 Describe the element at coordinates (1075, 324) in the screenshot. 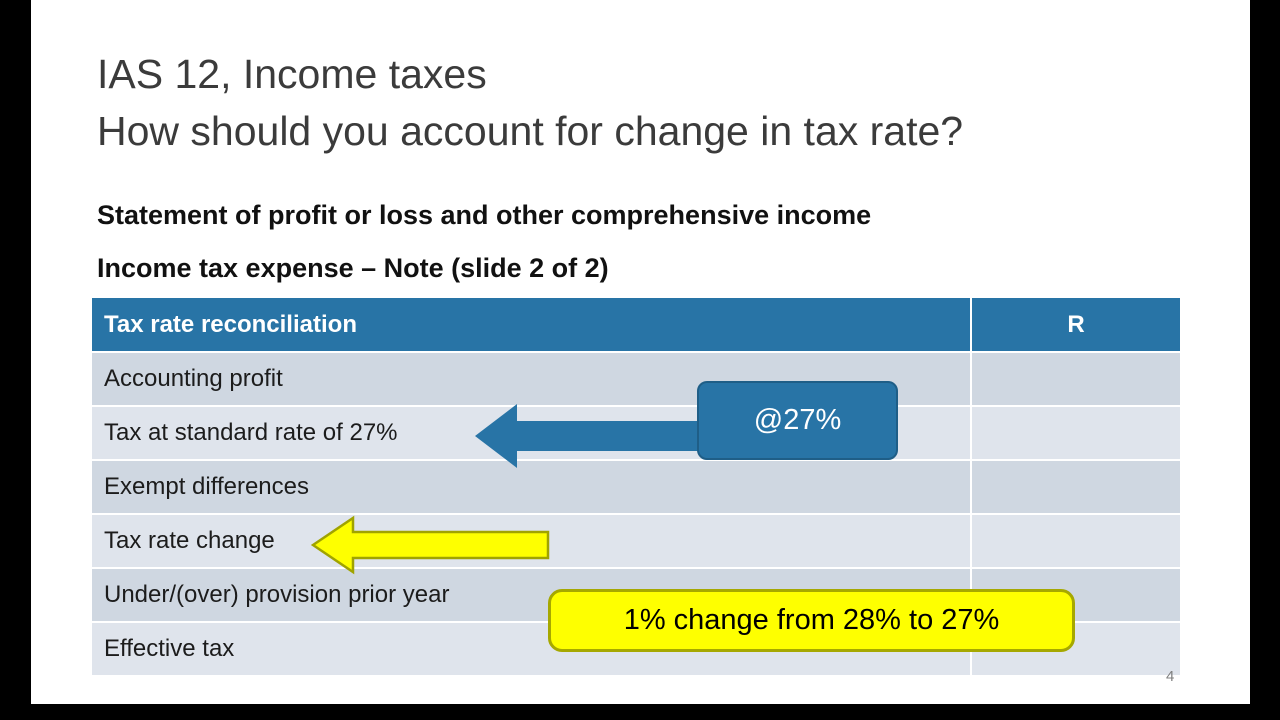

I see `table-header-amount-col: R` at that location.